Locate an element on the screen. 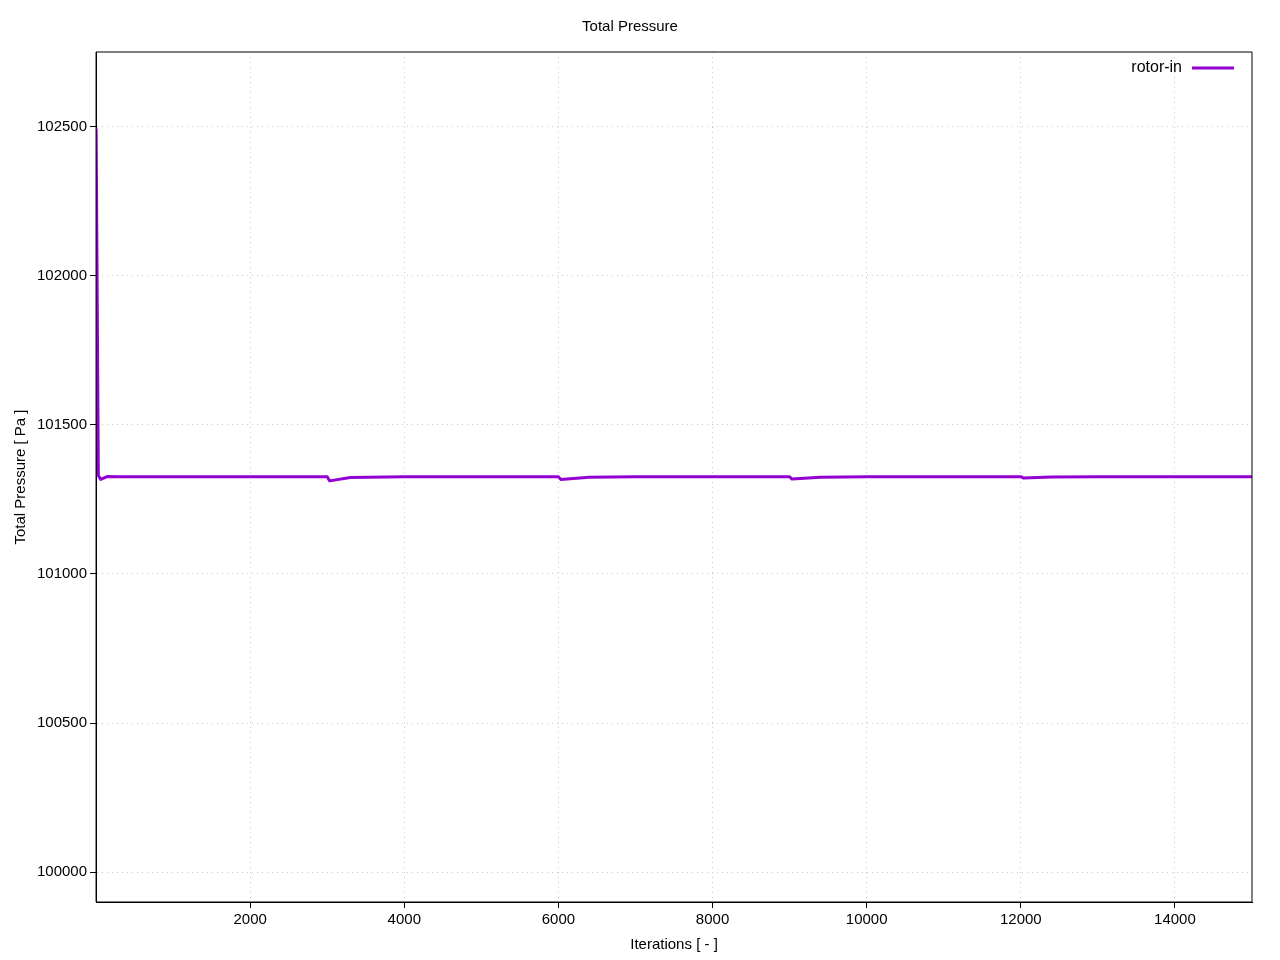  x-axis-title: Iterations [ - ] is located at coordinates (674, 944).